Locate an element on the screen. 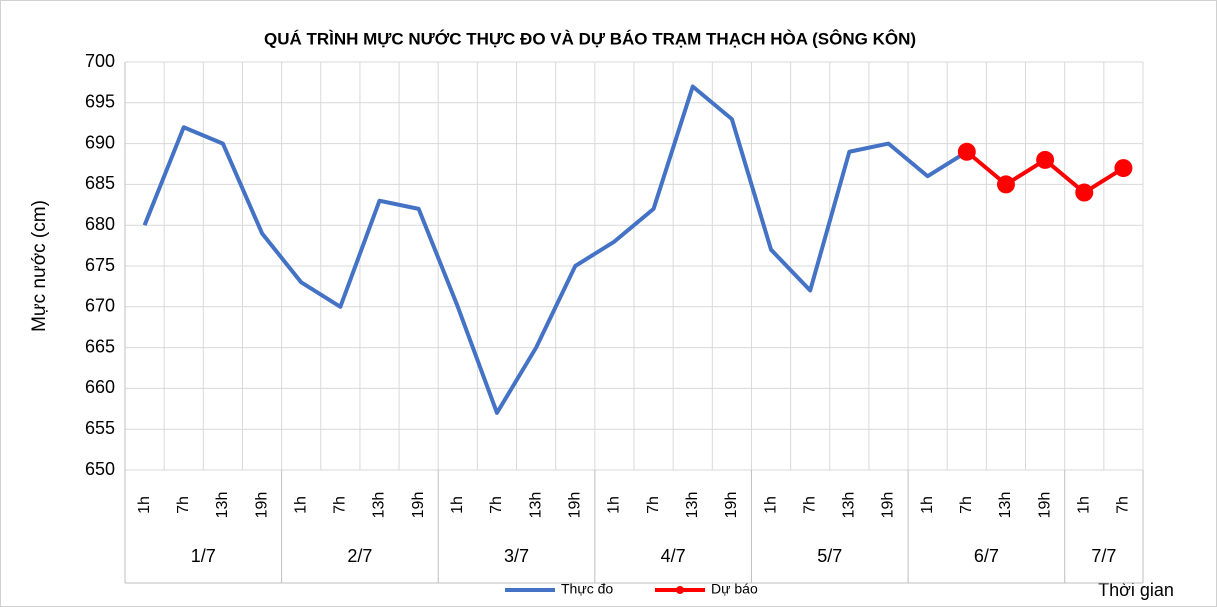 Image resolution: width=1217 pixels, height=607 pixels. y-tick-label: 655 is located at coordinates (100, 428).